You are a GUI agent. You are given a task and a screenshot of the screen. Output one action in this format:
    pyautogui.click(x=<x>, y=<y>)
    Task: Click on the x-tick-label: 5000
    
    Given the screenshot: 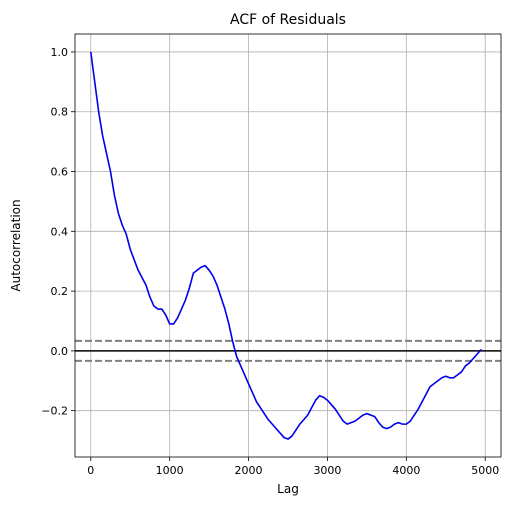 What is the action you would take?
    pyautogui.click(x=485, y=470)
    